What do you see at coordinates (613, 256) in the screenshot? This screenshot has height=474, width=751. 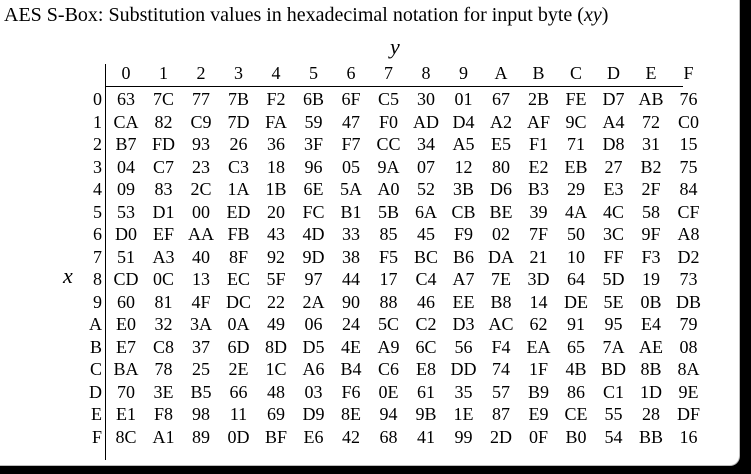 I see `sbox-cell: FF` at bounding box center [613, 256].